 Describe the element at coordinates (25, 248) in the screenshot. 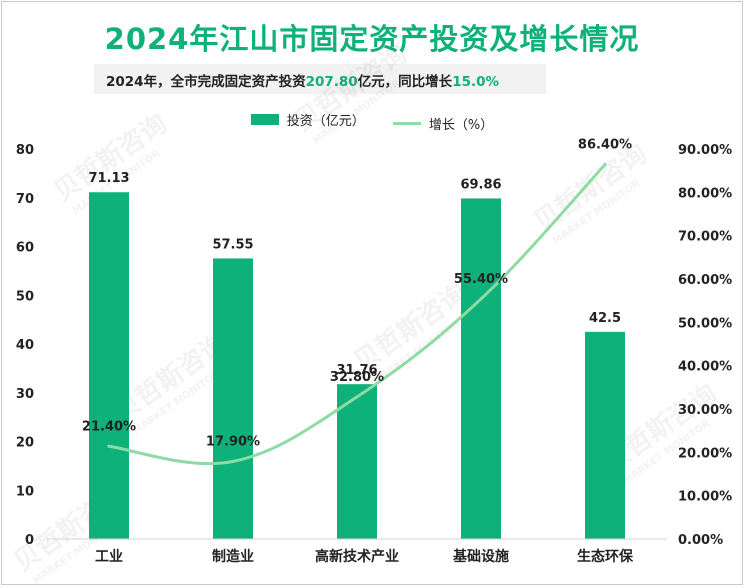

I see `y-left-tick-label: 60` at that location.